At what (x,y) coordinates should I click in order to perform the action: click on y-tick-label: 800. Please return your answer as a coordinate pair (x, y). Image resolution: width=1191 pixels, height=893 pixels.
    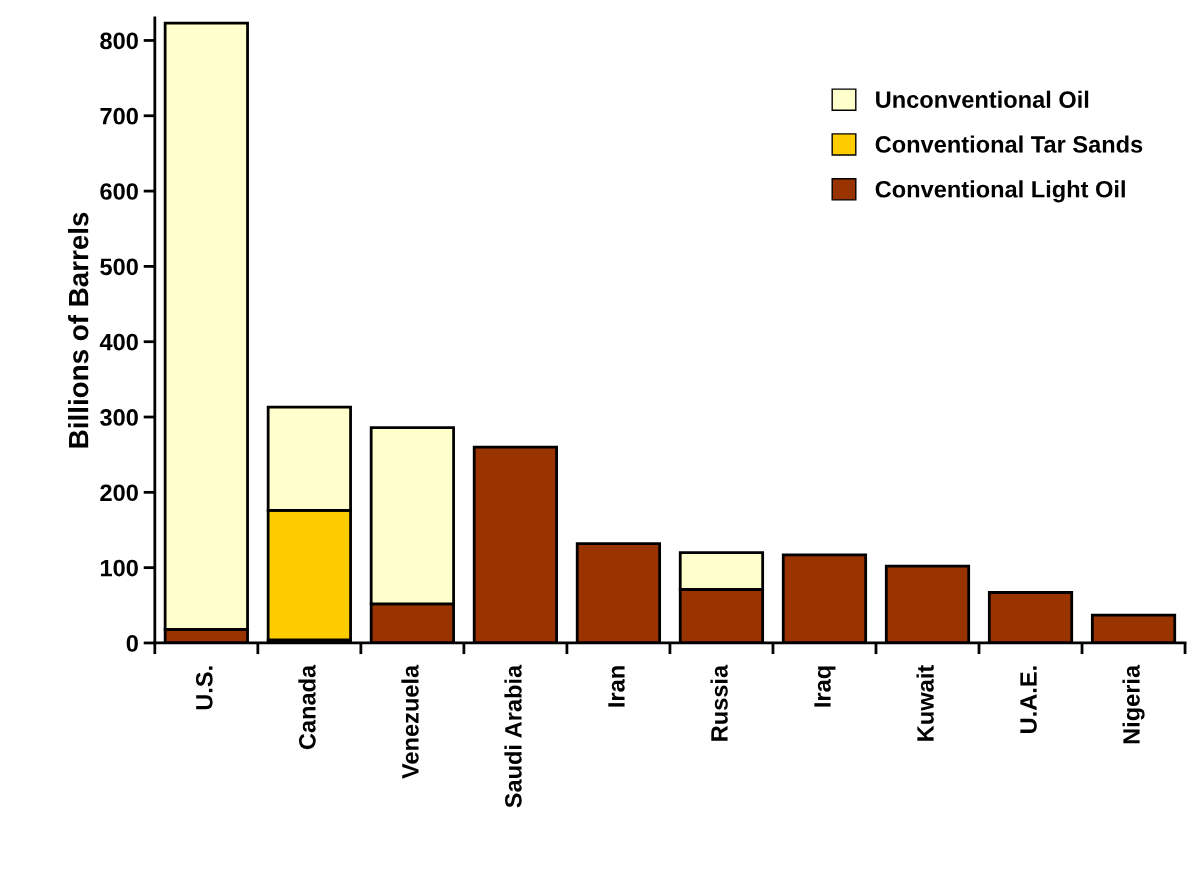
    Looking at the image, I should click on (119, 41).